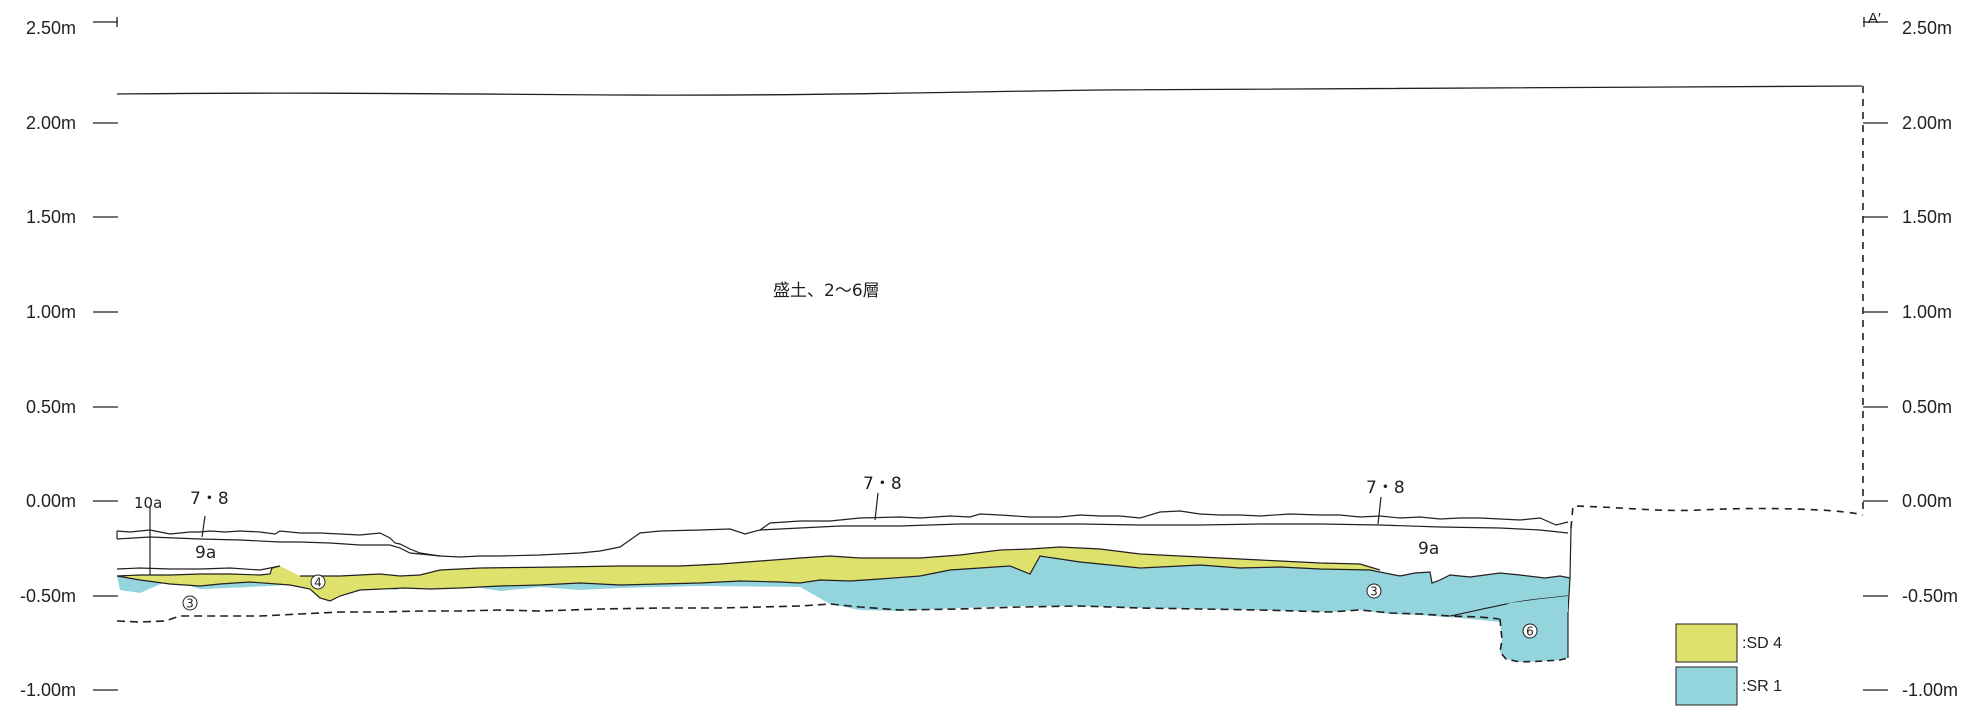 This screenshot has width=1967, height=707. Describe the element at coordinates (1927, 217) in the screenshot. I see `right-tick-label-1.50: 1.50m` at that location.